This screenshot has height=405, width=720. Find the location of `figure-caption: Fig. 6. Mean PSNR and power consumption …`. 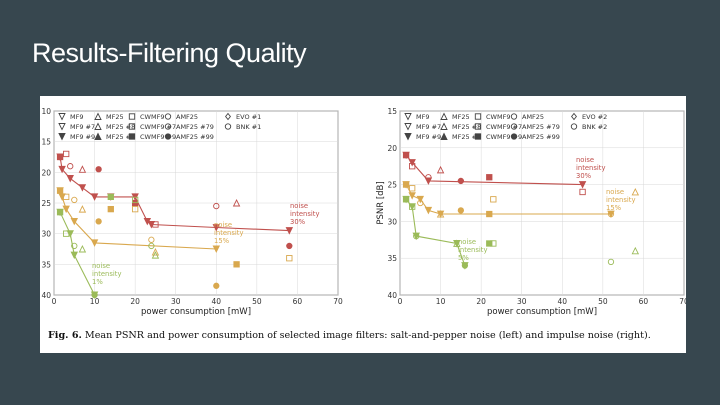

figure-caption: Fig. 6. Mean PSNR and power consumption … is located at coordinates (363, 335).